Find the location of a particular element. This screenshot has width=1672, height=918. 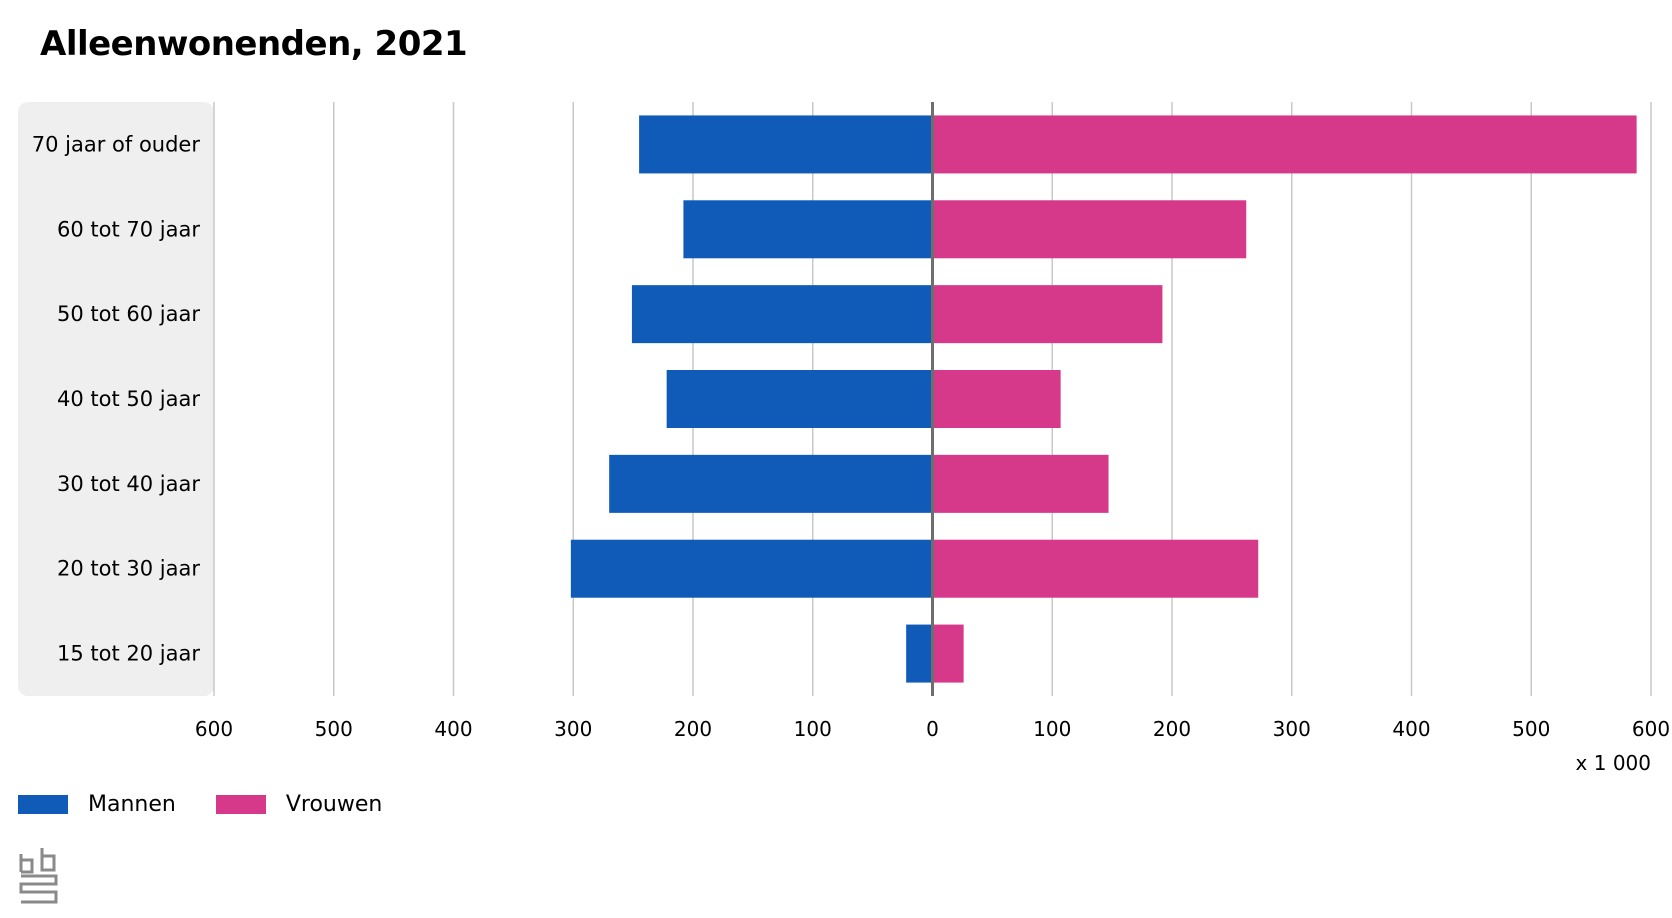

category-panel is located at coordinates (116, 399).